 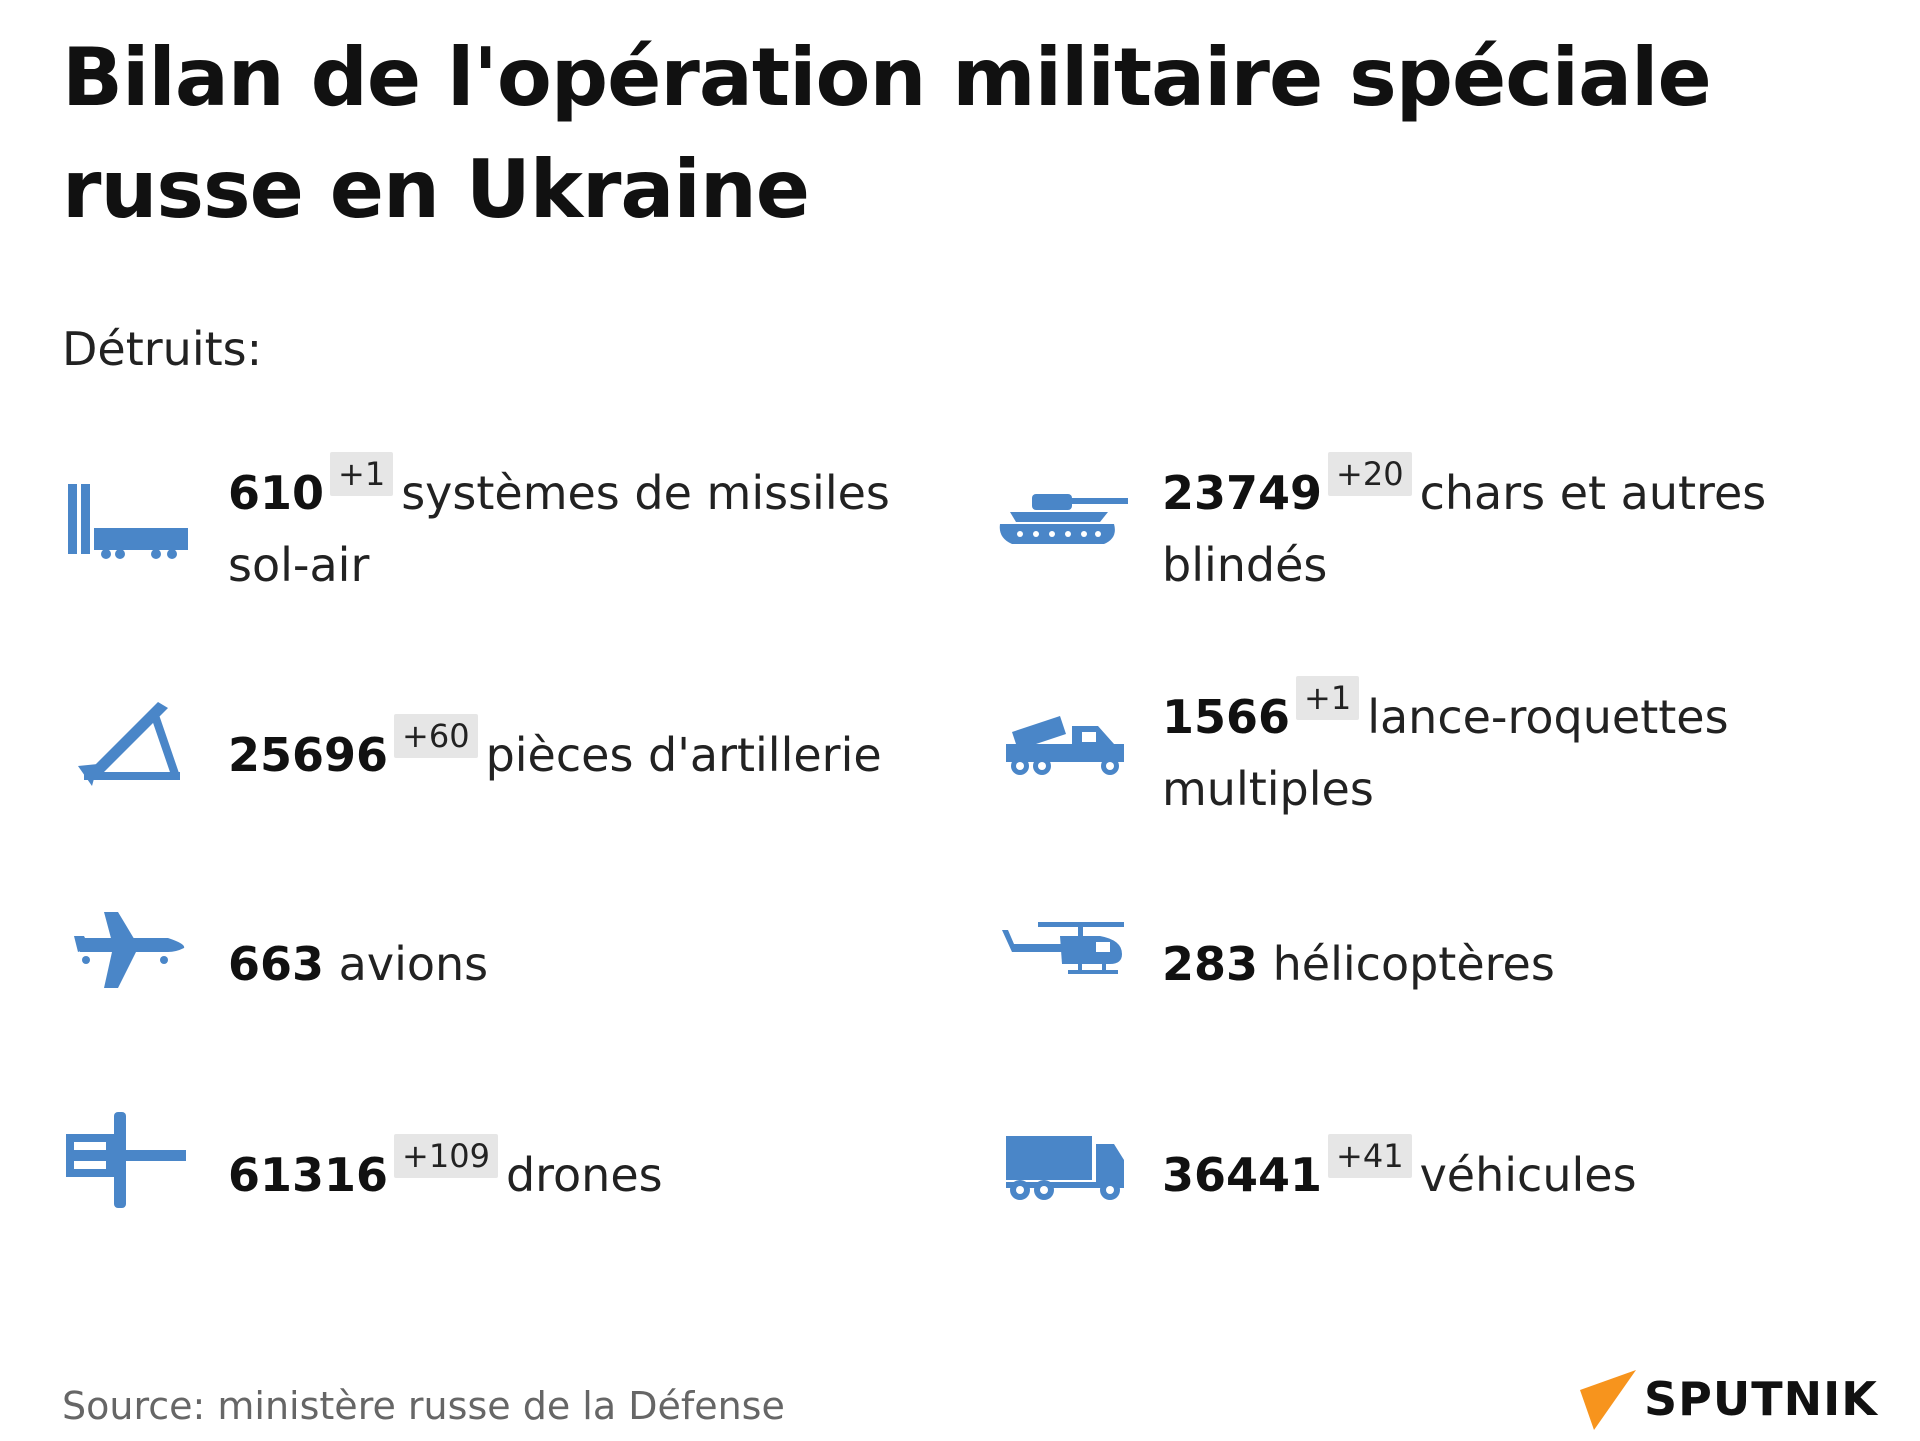 I want to click on source-note: Source: ministère russe de la Défense, so click(x=423, y=1406).